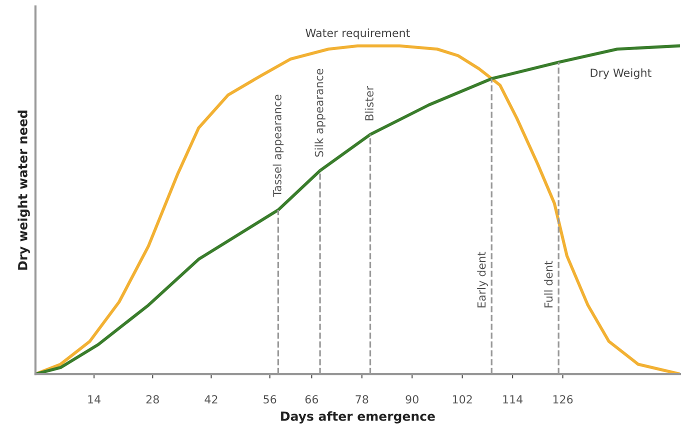  What do you see at coordinates (462, 399) in the screenshot?
I see `x-tick-label: 102` at bounding box center [462, 399].